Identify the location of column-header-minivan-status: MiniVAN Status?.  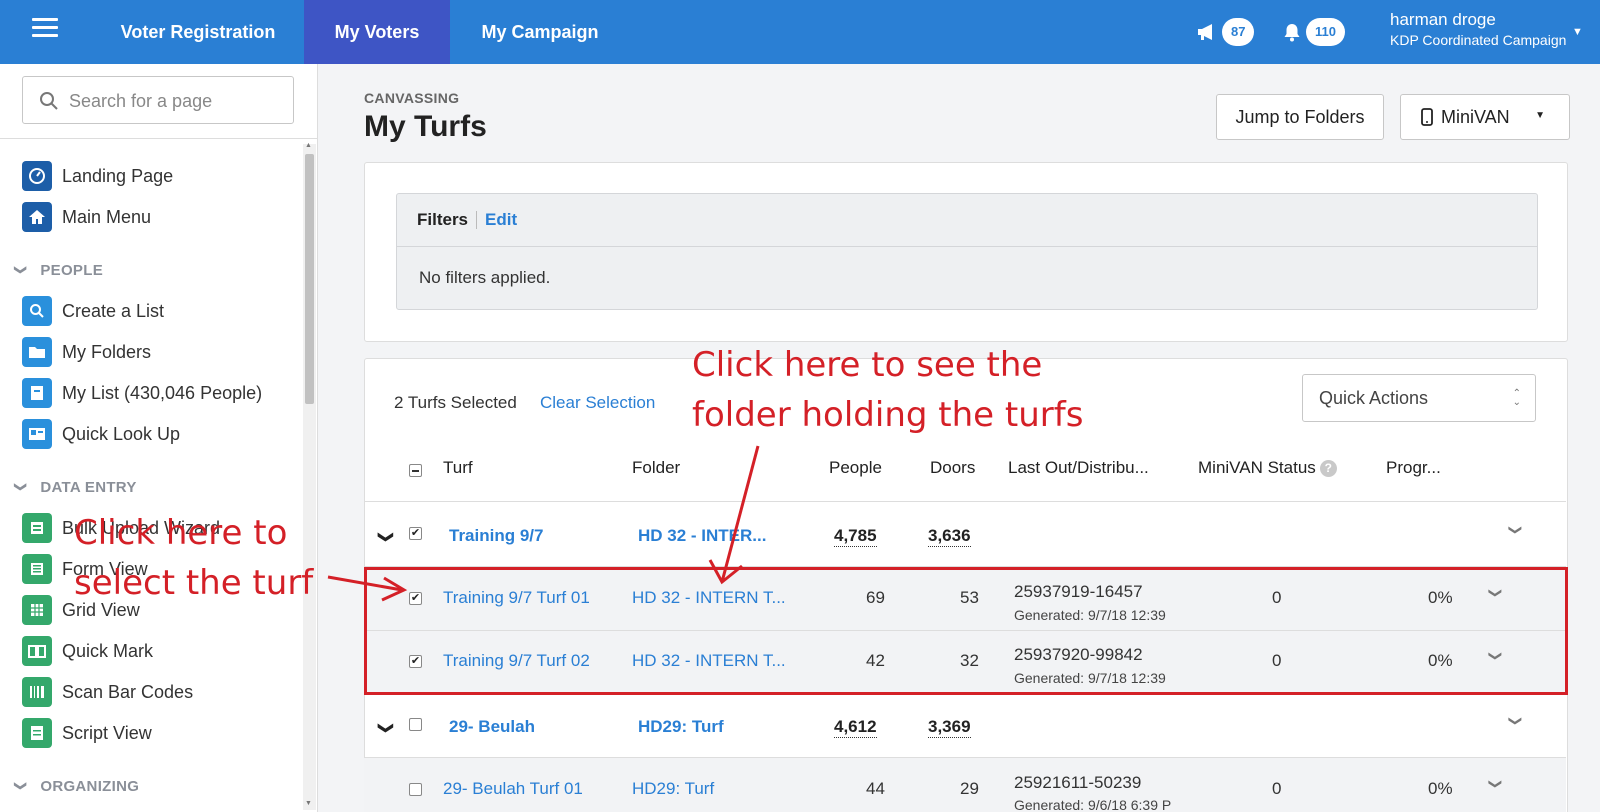
(1267, 468).